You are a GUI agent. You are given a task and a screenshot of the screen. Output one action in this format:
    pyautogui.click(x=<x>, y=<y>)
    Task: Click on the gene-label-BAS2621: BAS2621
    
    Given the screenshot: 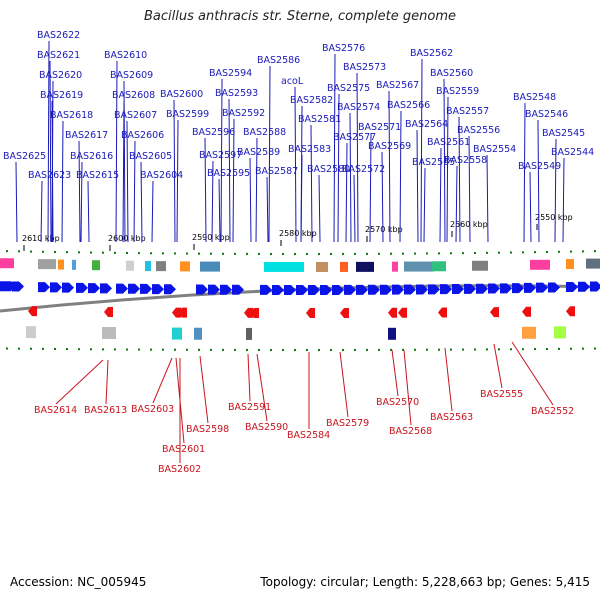 What is the action you would take?
    pyautogui.click(x=58, y=55)
    